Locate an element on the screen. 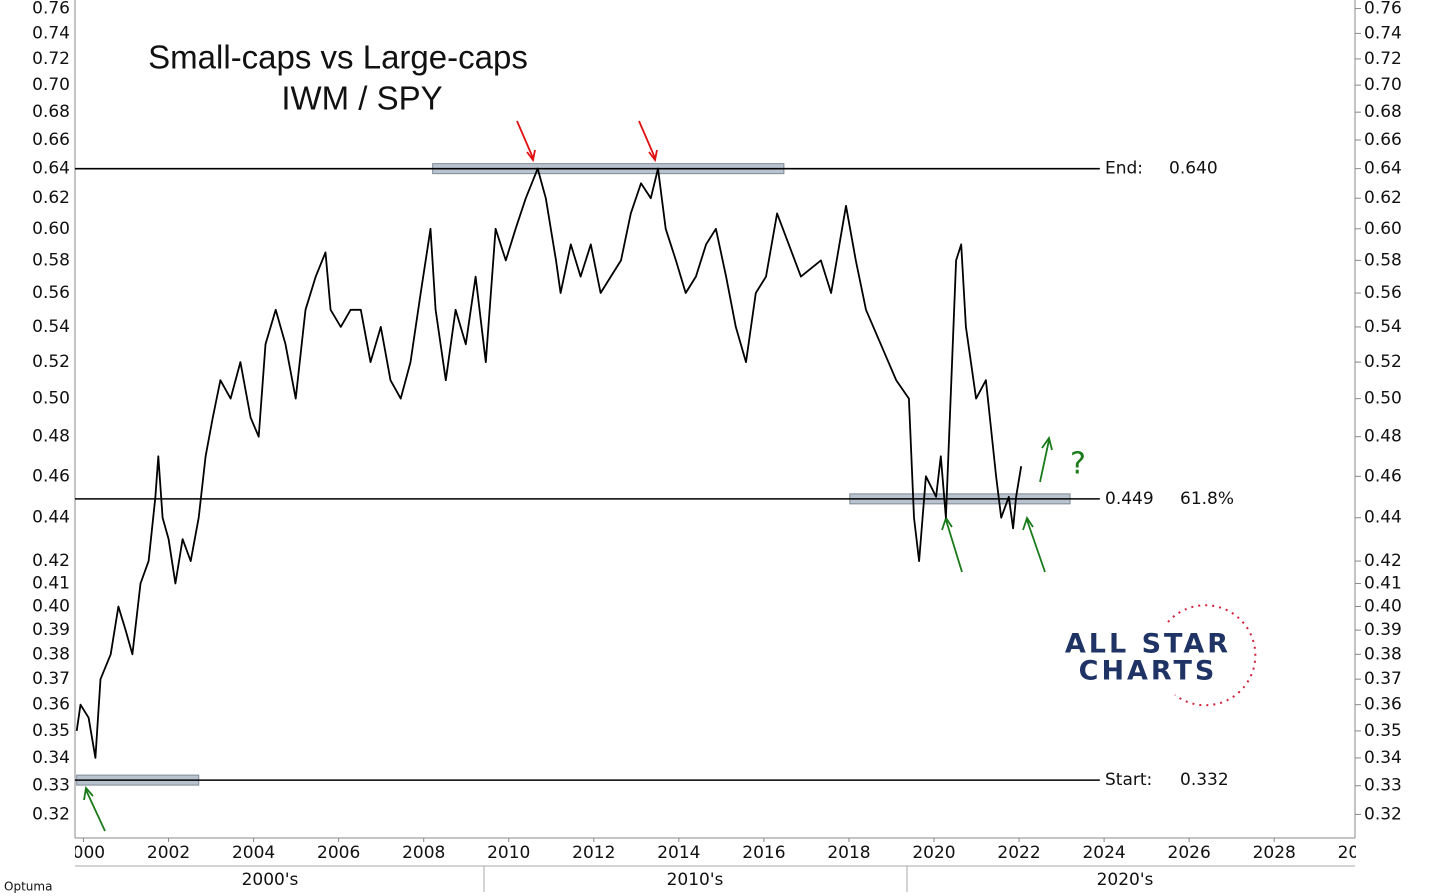 Image resolution: width=1456 pixels, height=896 pixels. x-tick-label: 2014 is located at coordinates (678, 853).